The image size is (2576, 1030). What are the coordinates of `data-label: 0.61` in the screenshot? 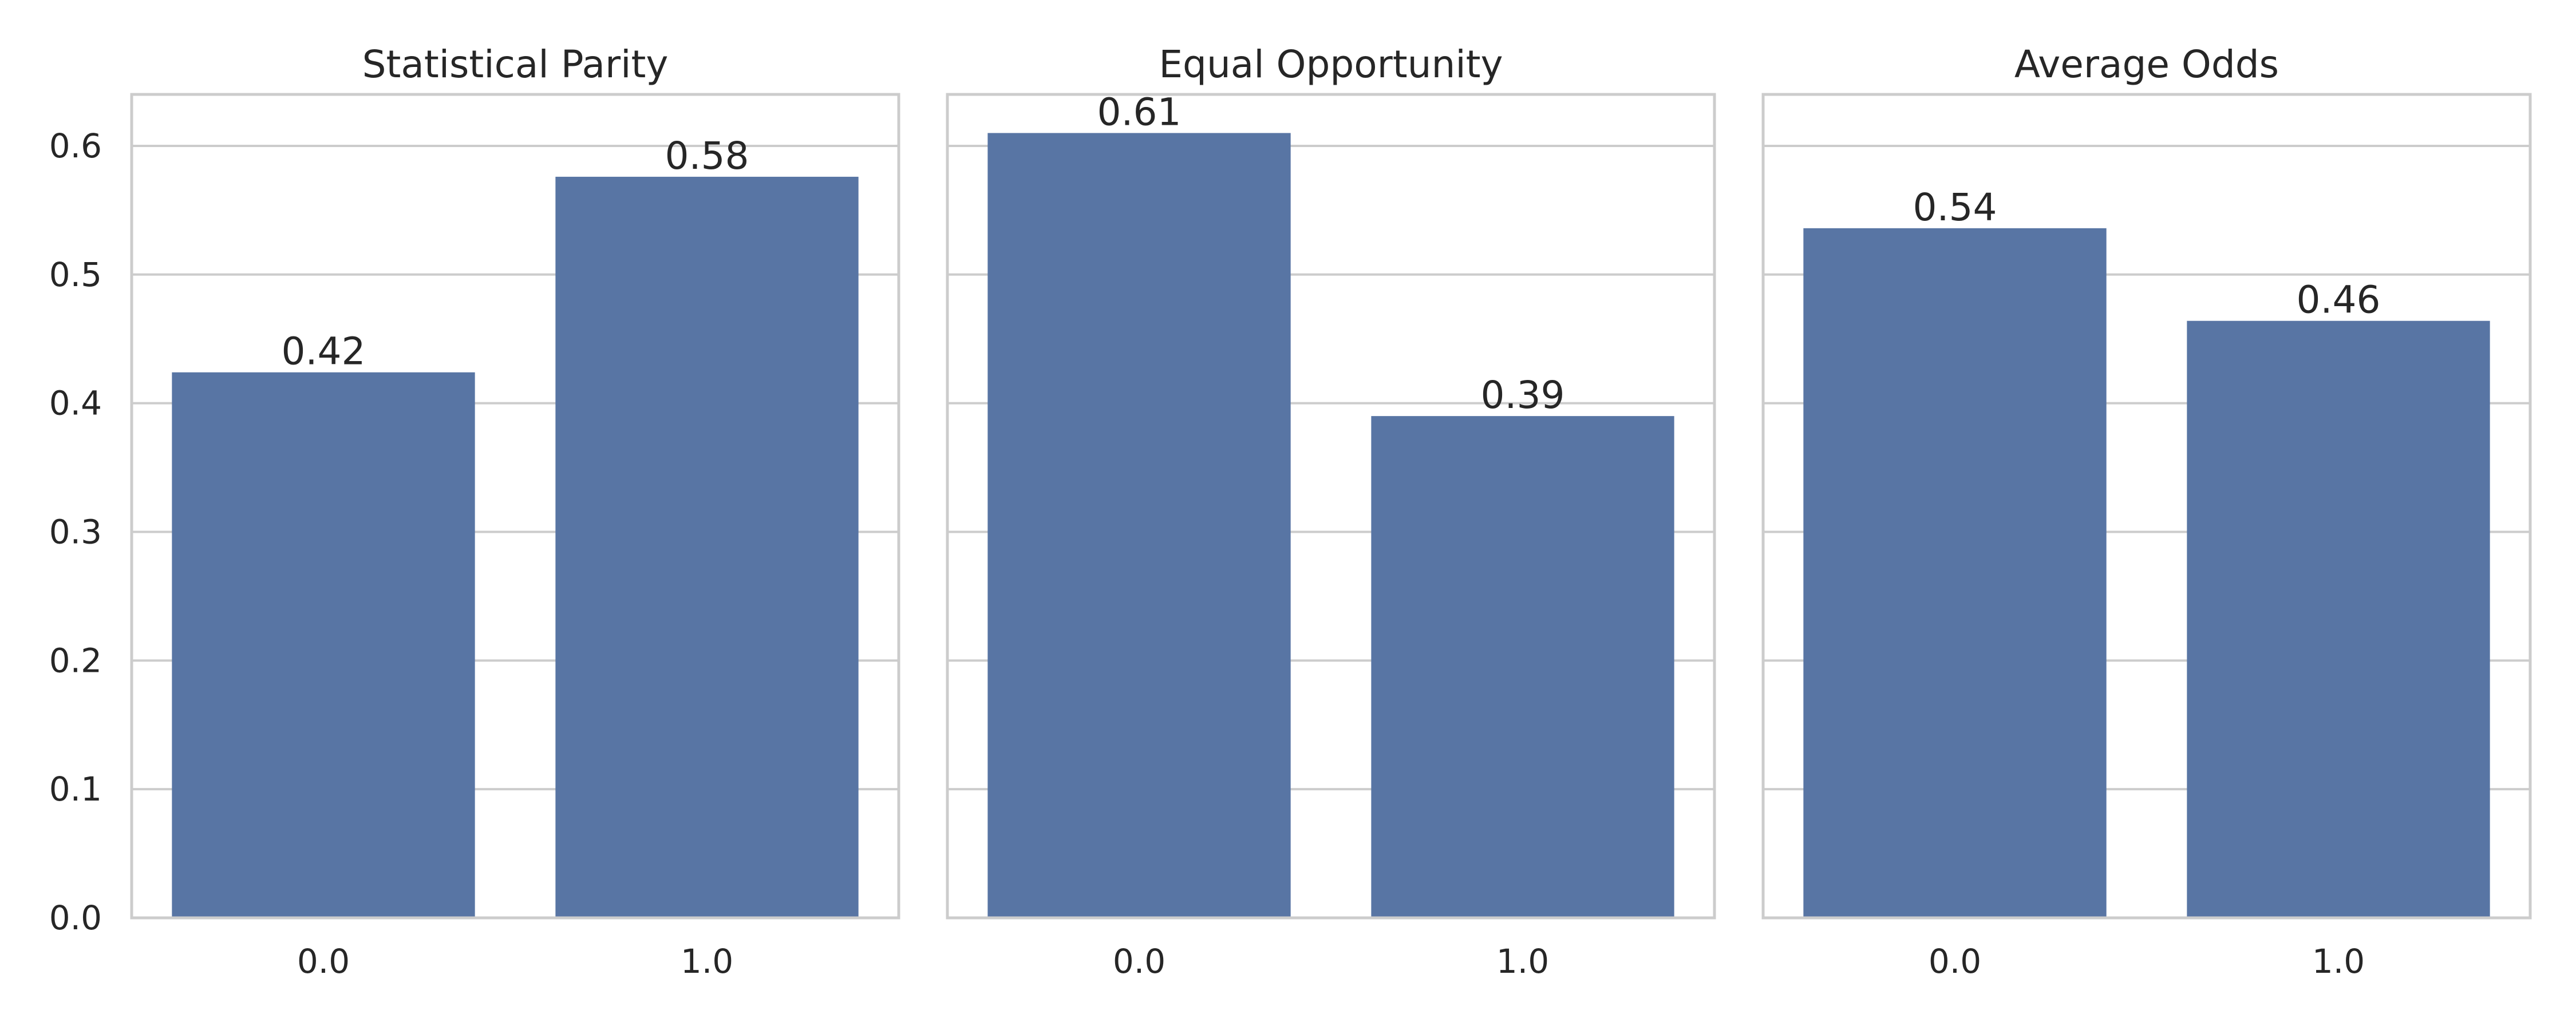 It's located at (1139, 112).